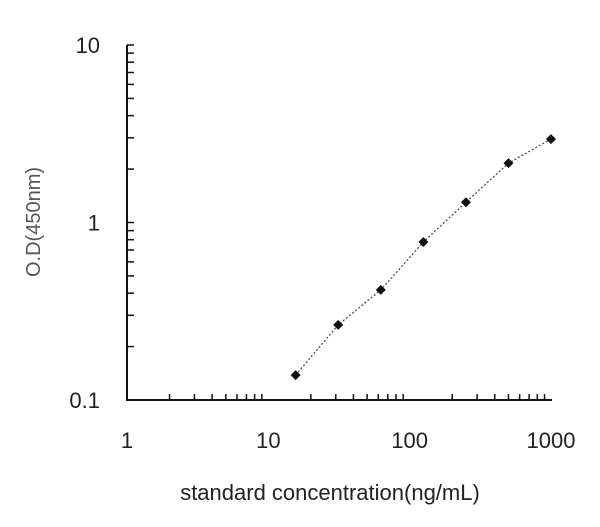 Image resolution: width=600 pixels, height=527 pixels. I want to click on y-tick-label: 1, so click(94, 223).